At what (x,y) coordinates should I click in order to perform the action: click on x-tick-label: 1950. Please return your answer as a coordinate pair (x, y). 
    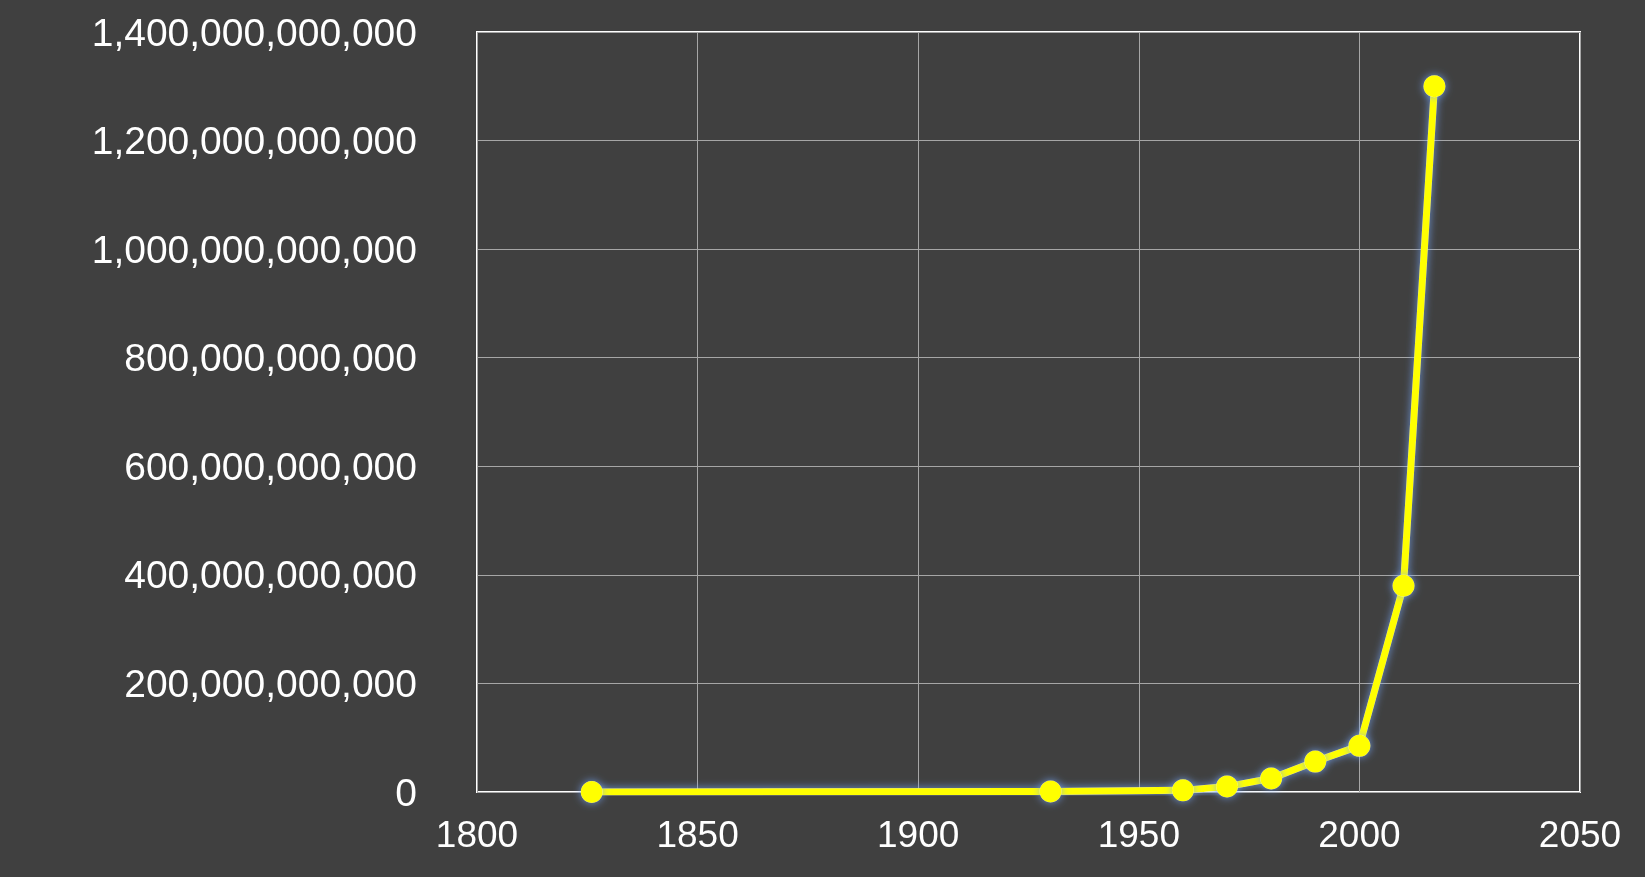
    Looking at the image, I should click on (1138, 834).